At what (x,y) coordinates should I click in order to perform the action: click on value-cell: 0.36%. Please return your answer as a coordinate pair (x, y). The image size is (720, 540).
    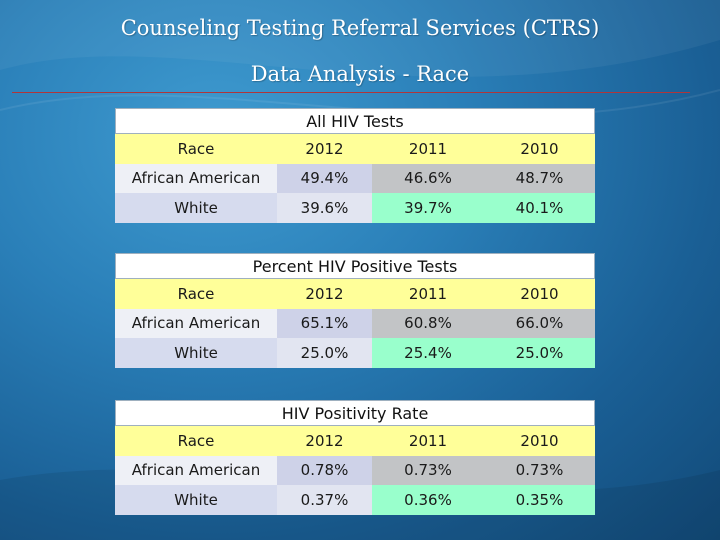
    Looking at the image, I should click on (428, 500).